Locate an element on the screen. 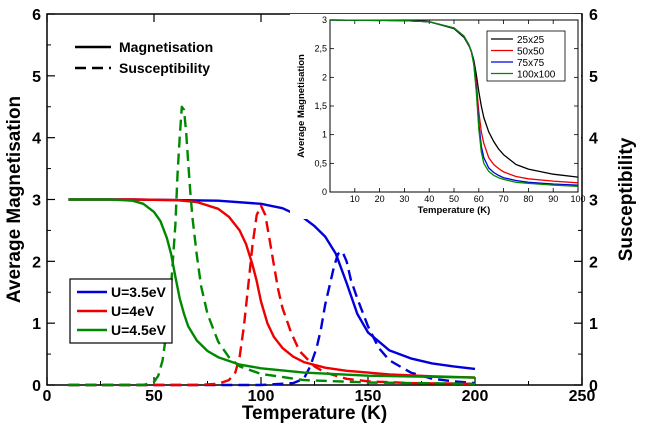  y-tick-label-left: 3 is located at coordinates (36, 201).